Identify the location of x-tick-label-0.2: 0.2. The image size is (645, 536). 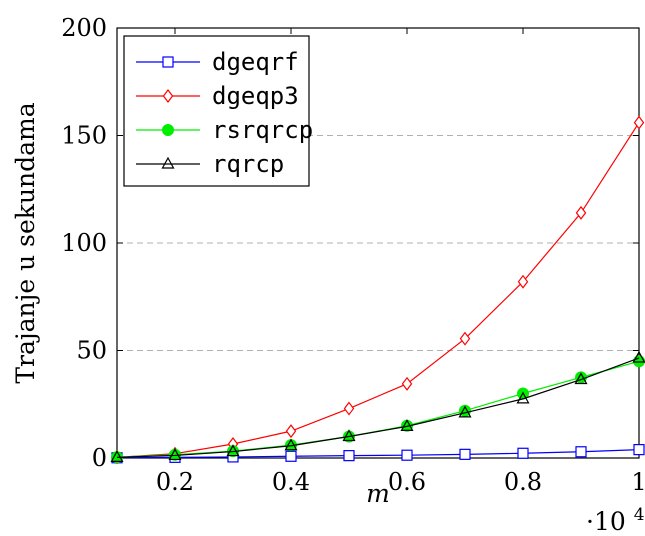
(175, 482).